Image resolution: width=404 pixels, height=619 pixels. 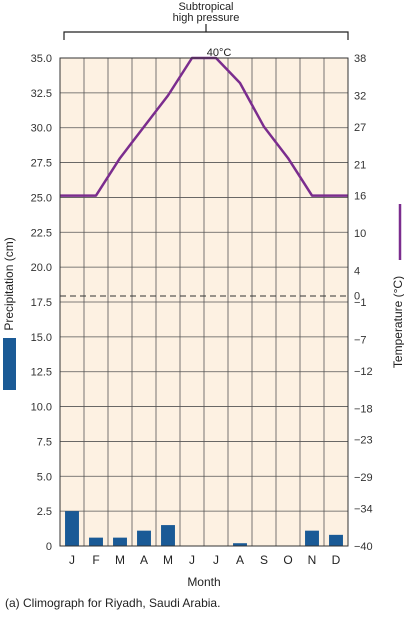 I want to click on right-tick-label: −12, so click(x=363, y=372).